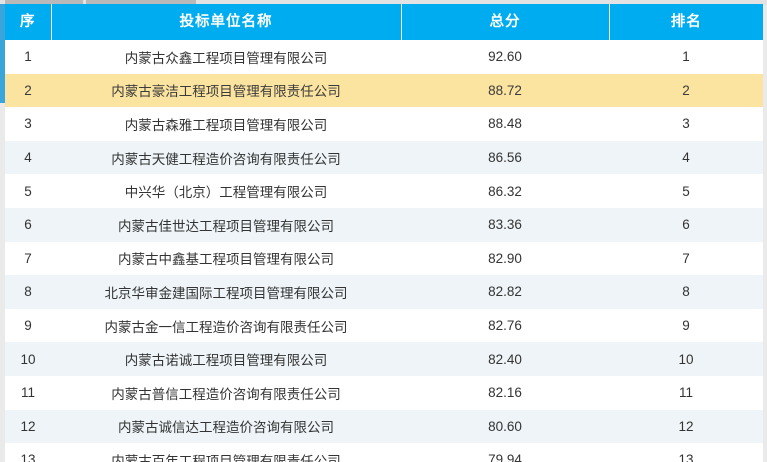  I want to click on cell-seq: 7, so click(28, 258).